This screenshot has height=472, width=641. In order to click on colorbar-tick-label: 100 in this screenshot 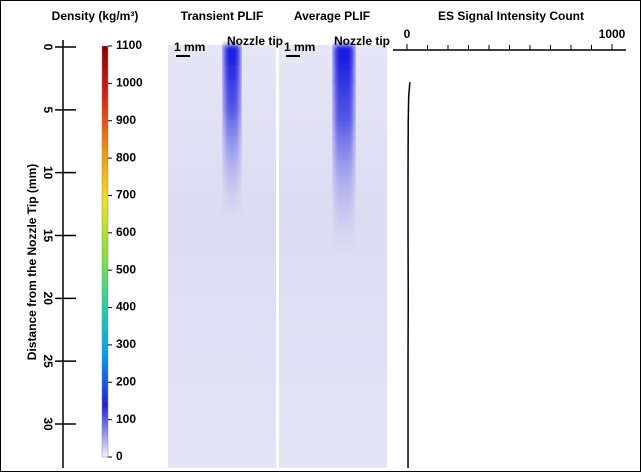, I will do `click(126, 419)`.